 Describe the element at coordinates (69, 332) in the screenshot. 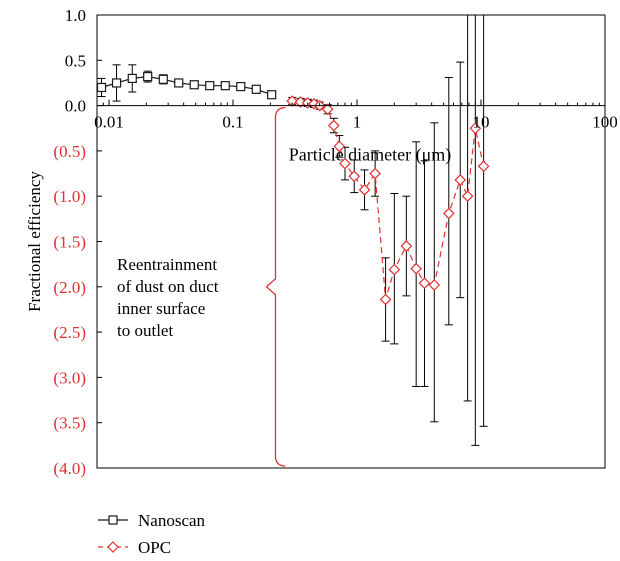

I see `y-tick-label: (2.5)` at that location.